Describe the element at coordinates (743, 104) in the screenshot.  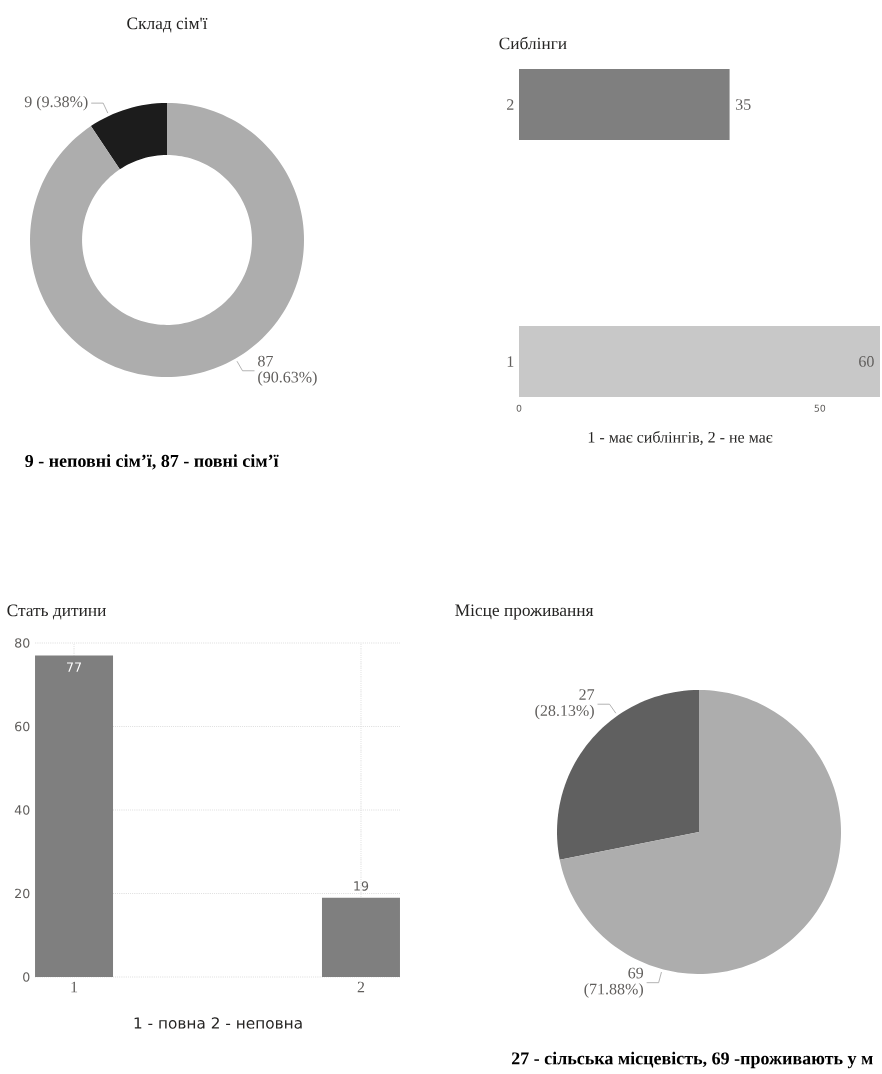
I see `data-label: 35` at that location.